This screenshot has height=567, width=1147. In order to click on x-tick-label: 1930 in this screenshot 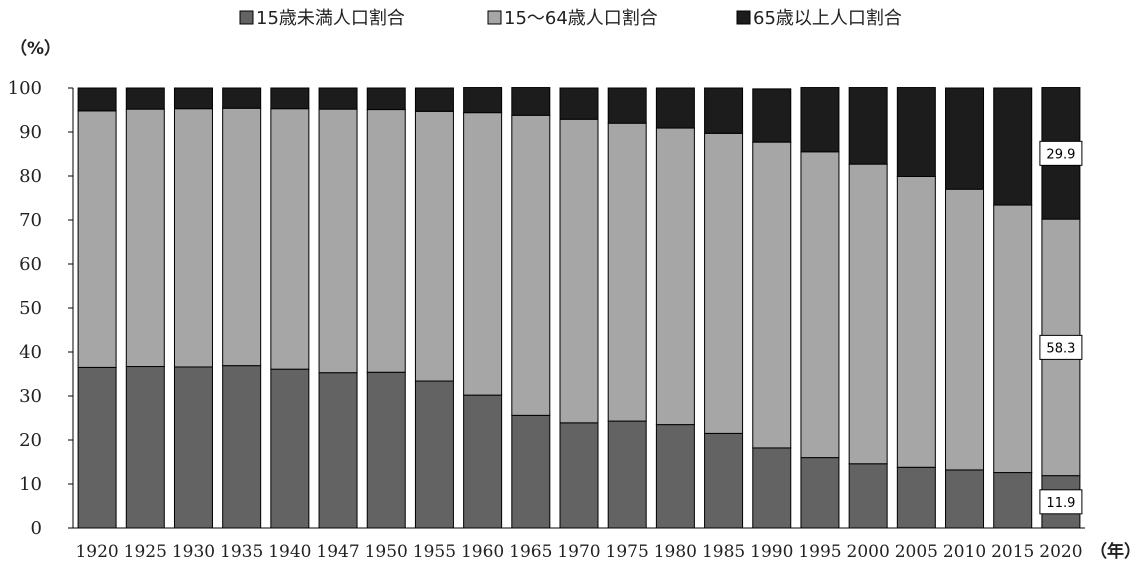, I will do `click(193, 552)`.